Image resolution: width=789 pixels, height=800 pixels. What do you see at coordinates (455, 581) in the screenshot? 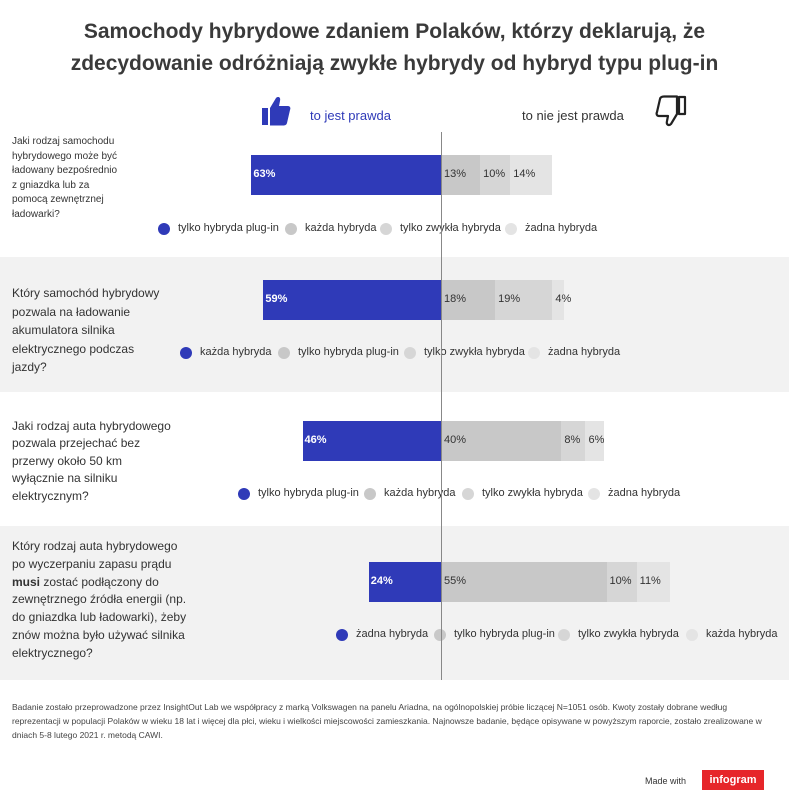
I see `bar-value-label: 55%` at bounding box center [455, 581].